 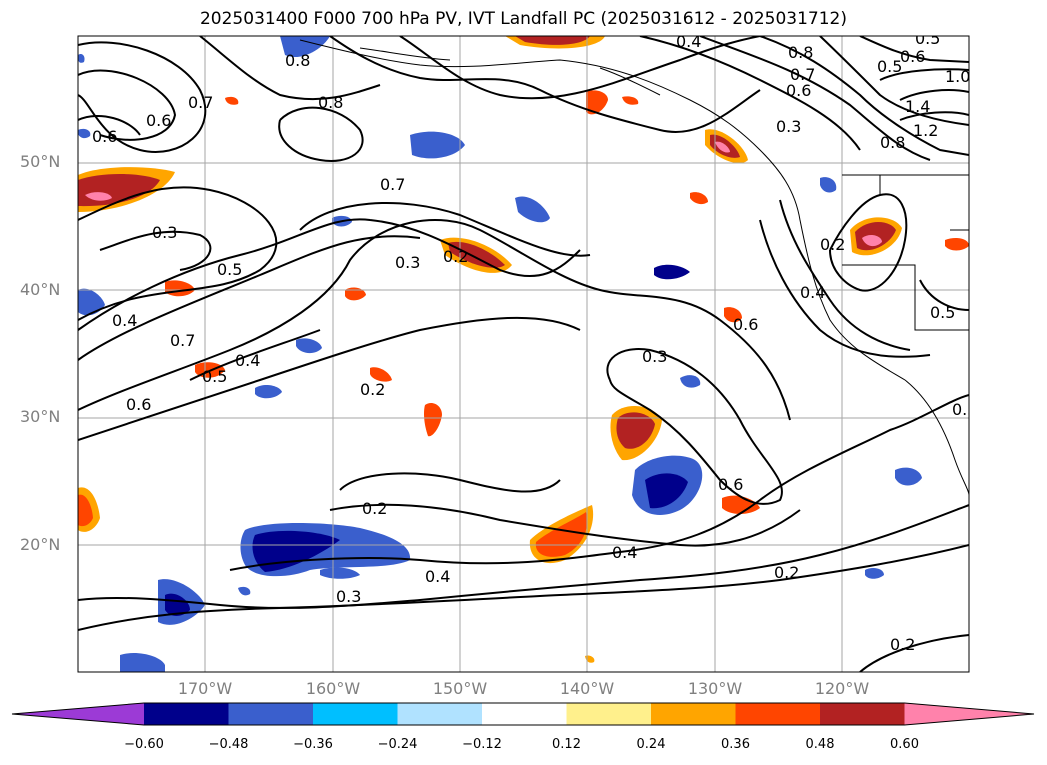 I want to click on contour-label: 1.4, so click(x=917, y=106).